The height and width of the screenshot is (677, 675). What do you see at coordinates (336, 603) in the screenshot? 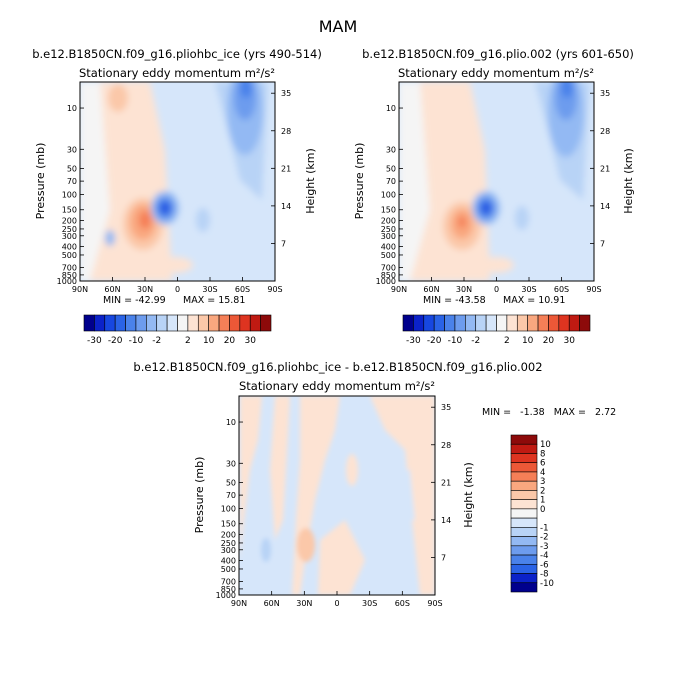
I see `panel-diff-xtick-label: 0` at bounding box center [336, 603].